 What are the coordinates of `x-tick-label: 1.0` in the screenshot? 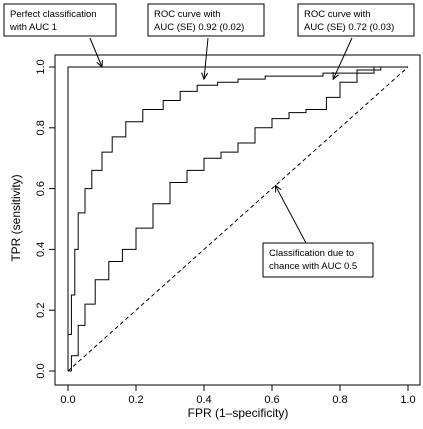 It's located at (407, 400).